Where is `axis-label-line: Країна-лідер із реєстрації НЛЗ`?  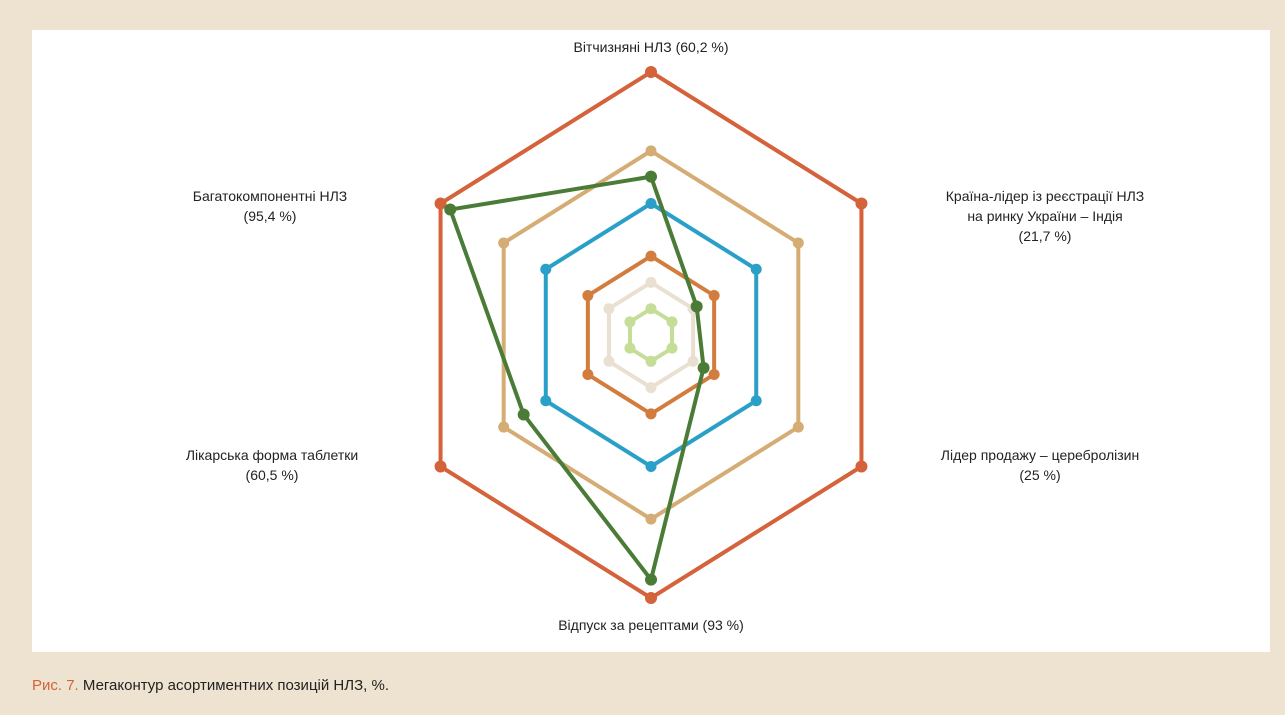 axis-label-line: Країна-лідер із реєстрації НЛЗ is located at coordinates (1045, 196).